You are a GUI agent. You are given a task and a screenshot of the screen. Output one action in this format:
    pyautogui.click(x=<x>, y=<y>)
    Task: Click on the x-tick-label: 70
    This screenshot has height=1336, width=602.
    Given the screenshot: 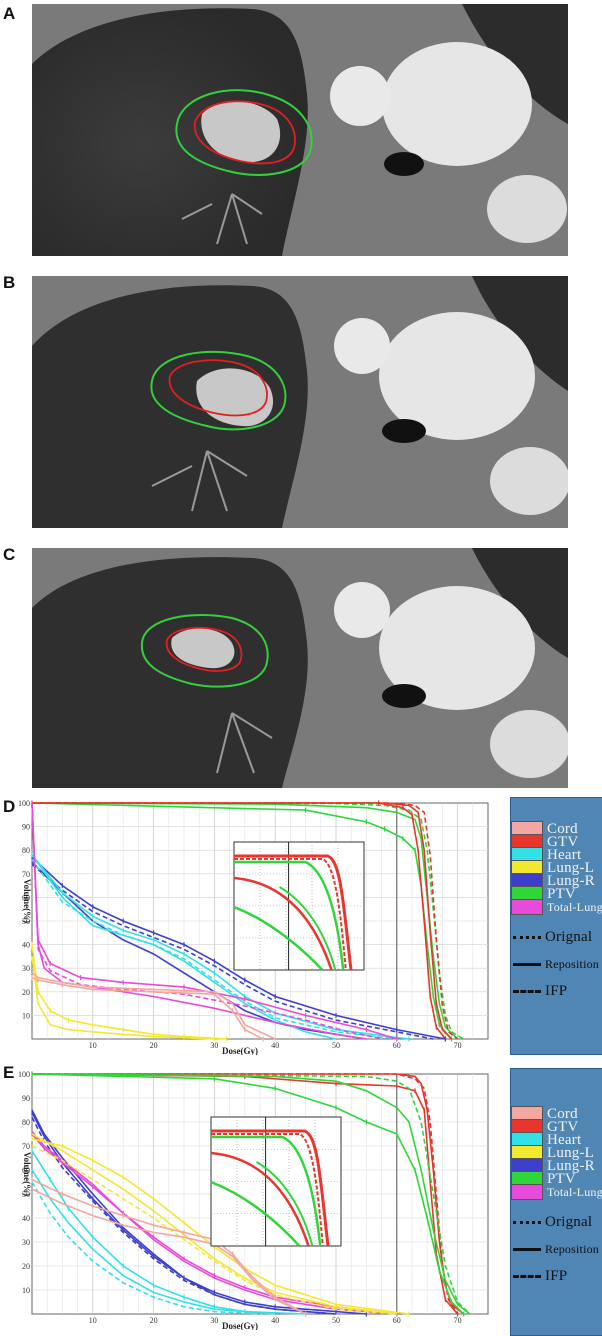 What is the action you would take?
    pyautogui.click(x=458, y=1320)
    